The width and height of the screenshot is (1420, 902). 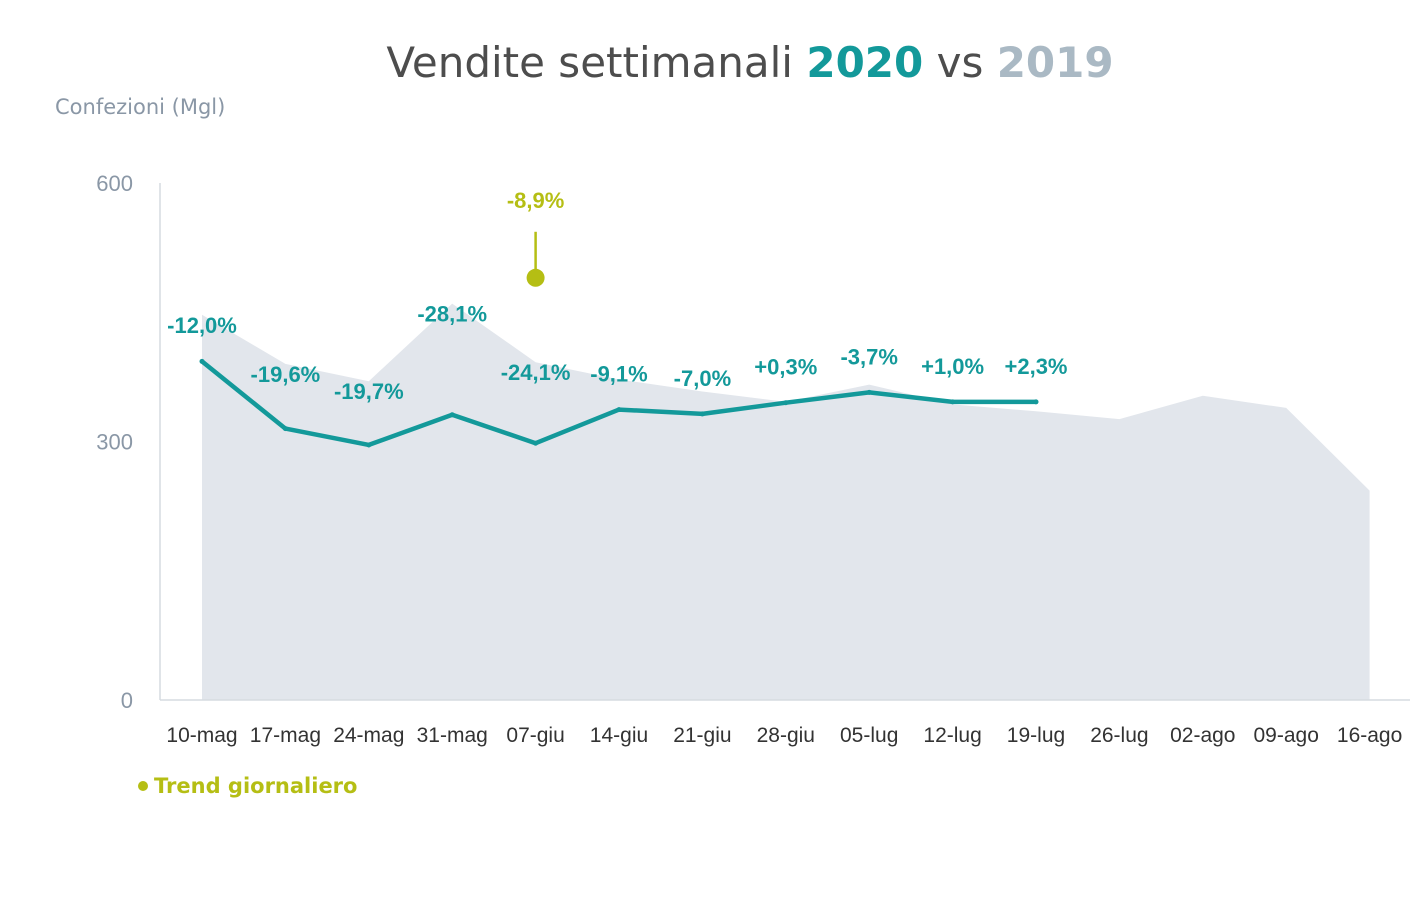 What do you see at coordinates (1036, 735) in the screenshot?
I see `x-tick-label-19-lug: 19-lug` at bounding box center [1036, 735].